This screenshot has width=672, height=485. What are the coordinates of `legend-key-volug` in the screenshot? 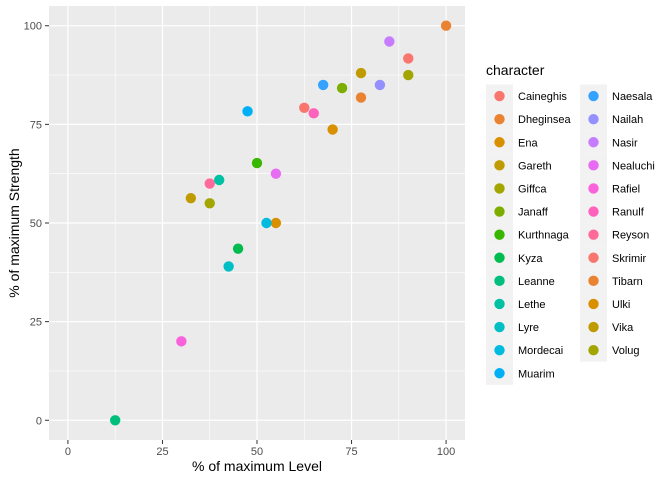 It's located at (593, 350).